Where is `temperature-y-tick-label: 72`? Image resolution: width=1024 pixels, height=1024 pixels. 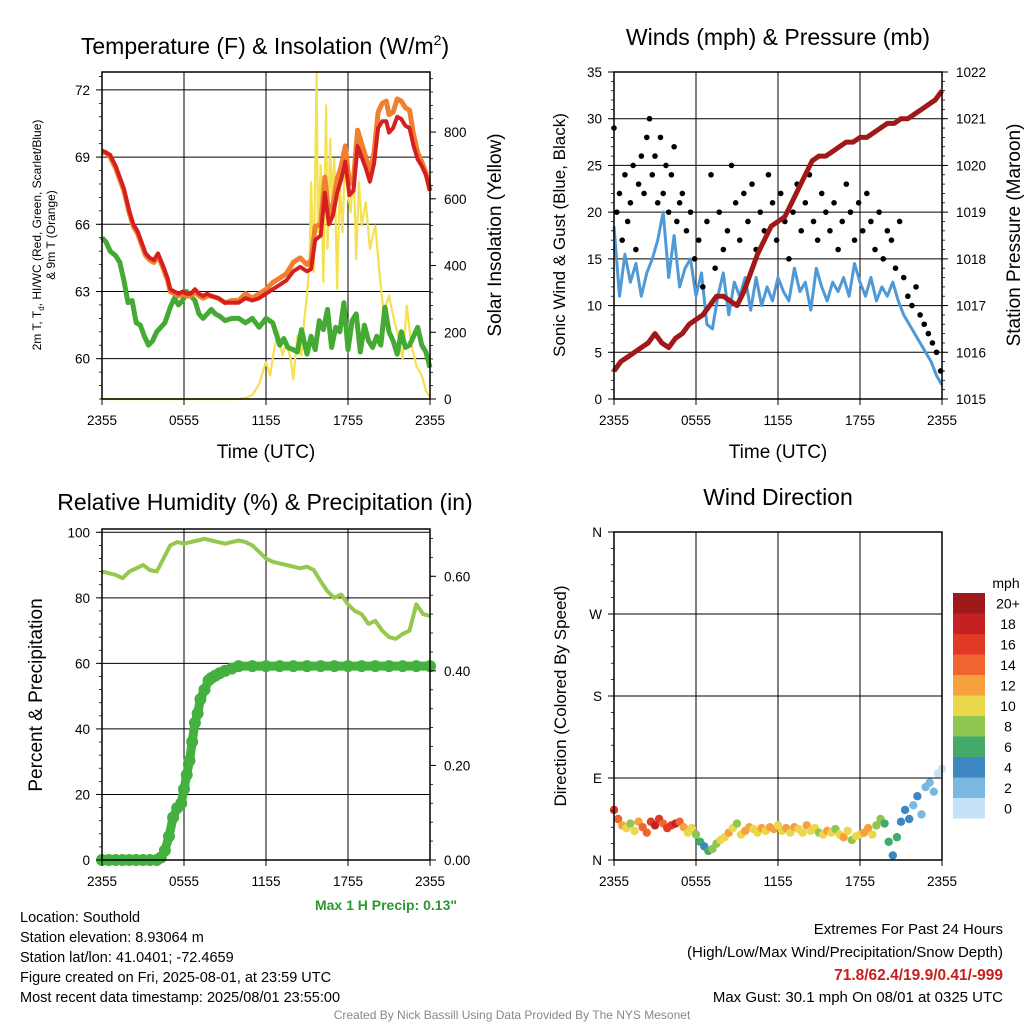 temperature-y-tick-label: 72 is located at coordinates (82, 90).